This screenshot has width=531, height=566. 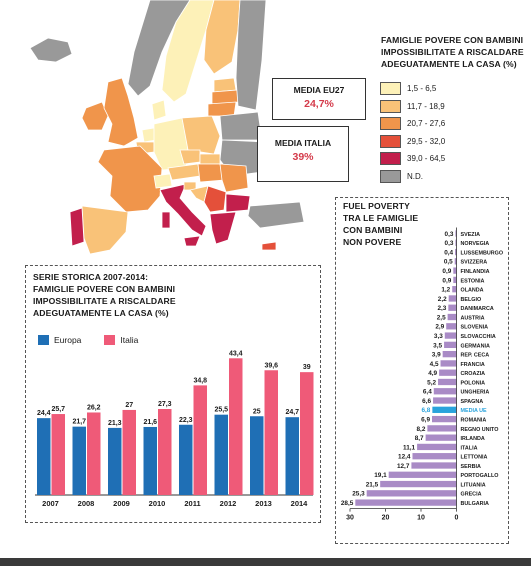 I want to click on fuel-value-label: 2,3, so click(x=441, y=308).